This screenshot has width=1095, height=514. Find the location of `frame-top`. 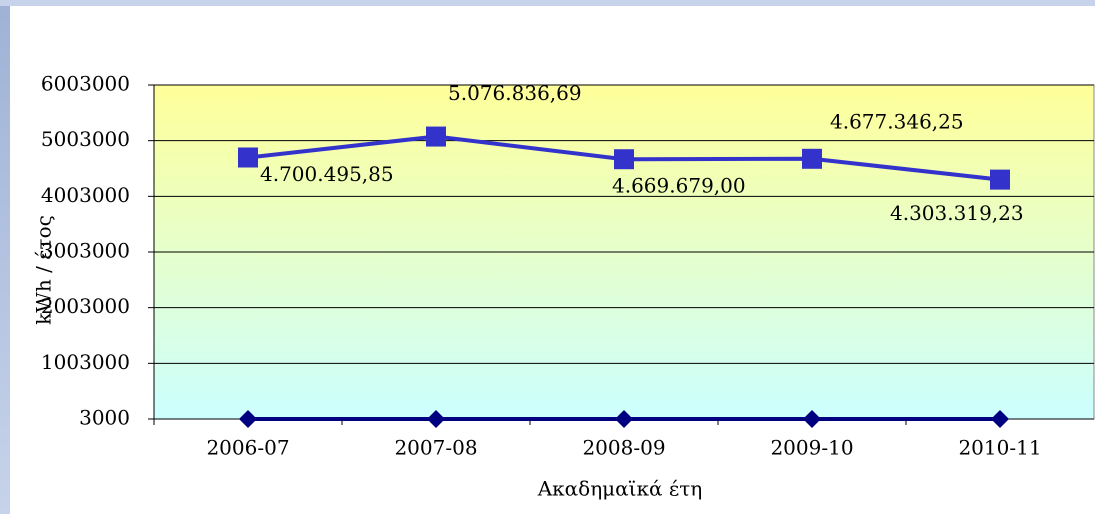

frame-top is located at coordinates (547, 3).